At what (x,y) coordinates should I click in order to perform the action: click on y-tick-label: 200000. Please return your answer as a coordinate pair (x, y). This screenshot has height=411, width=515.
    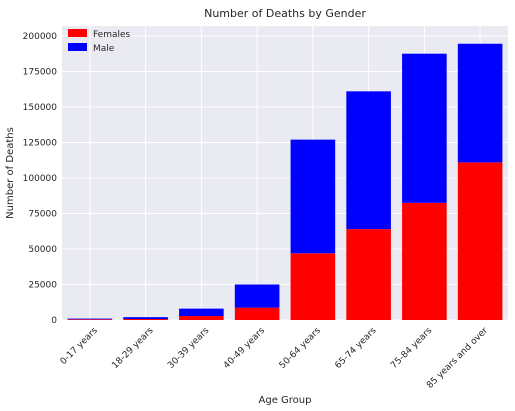
    Looking at the image, I should click on (40, 37).